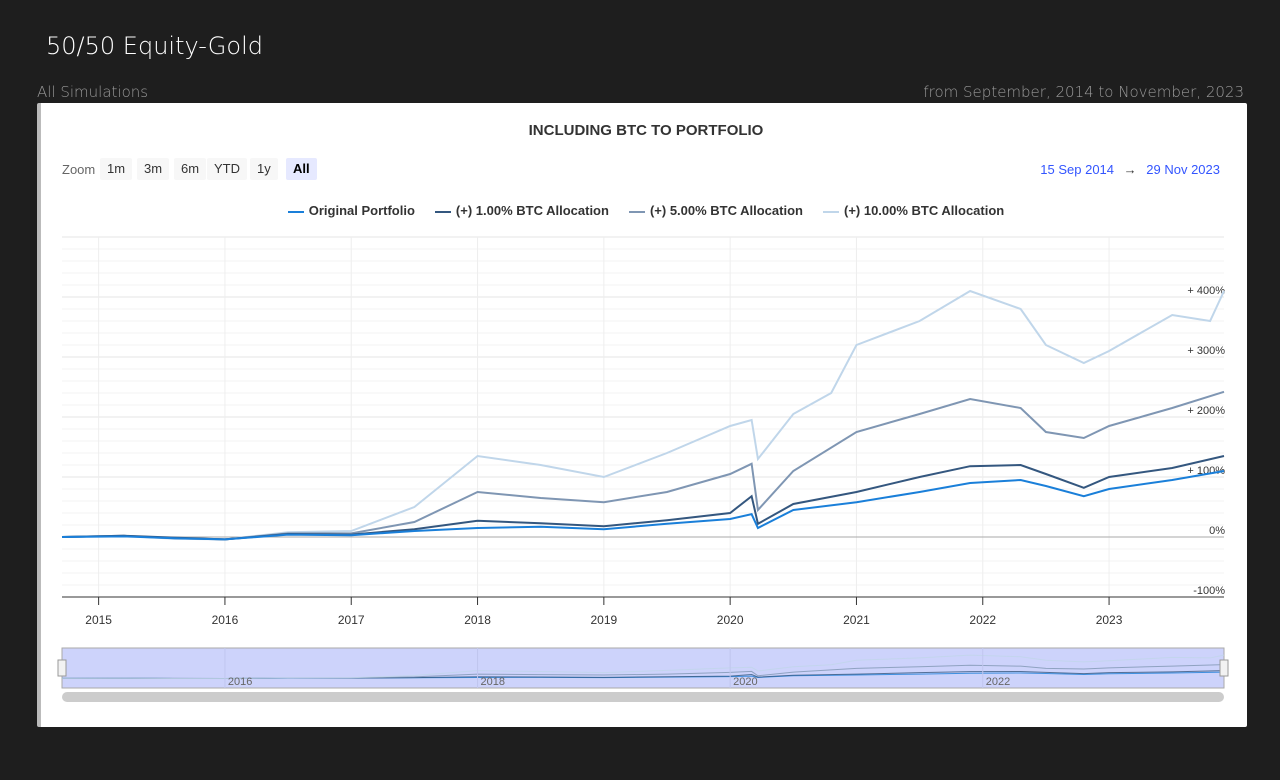  I want to click on range-to: 29 Nov 2023, so click(1183, 169).